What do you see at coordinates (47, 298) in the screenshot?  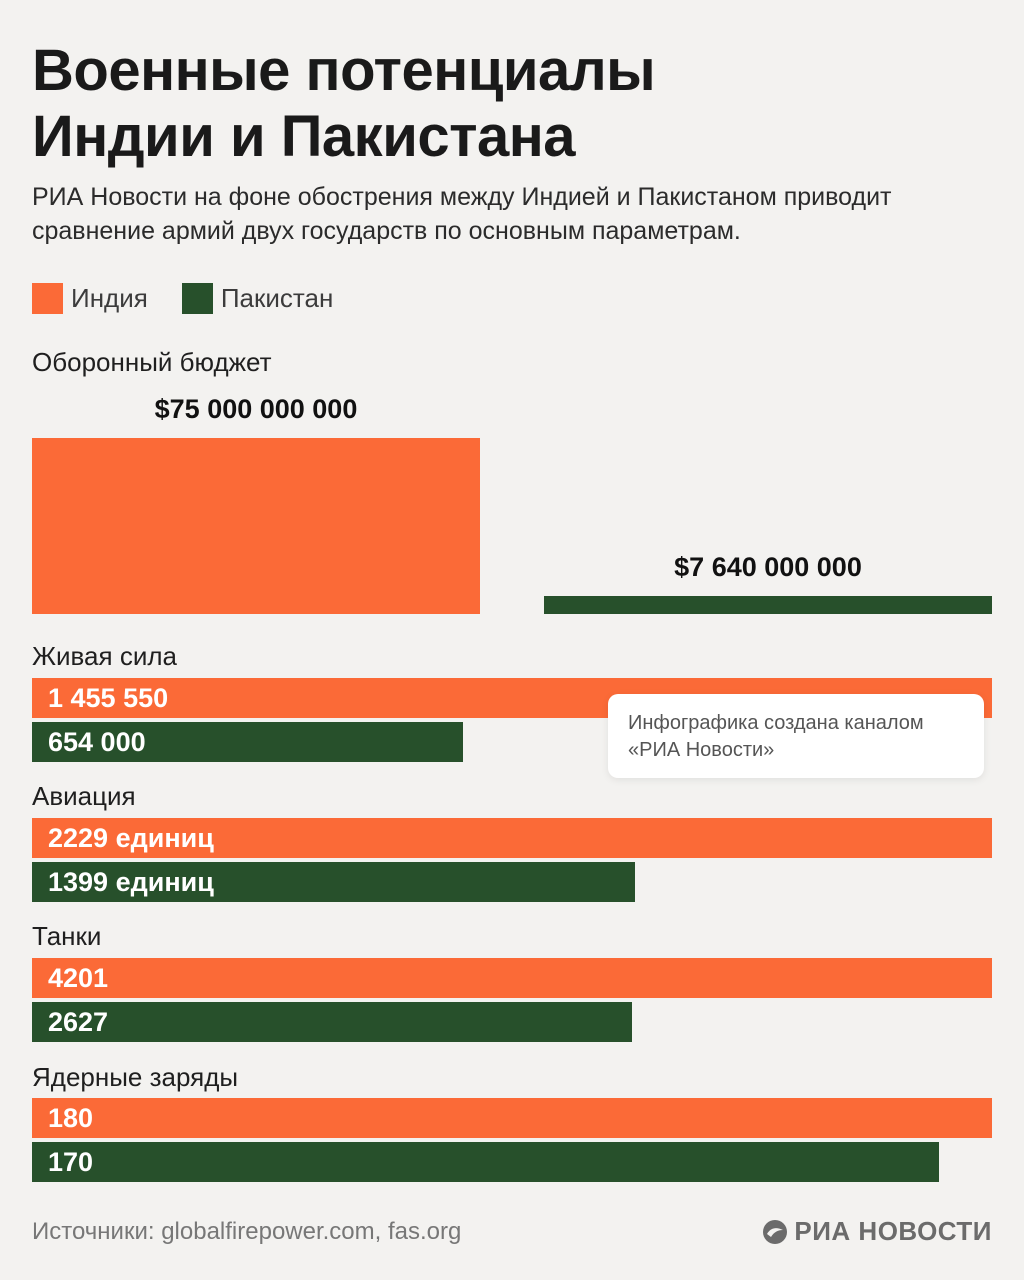 I see `legend-swatch-india` at bounding box center [47, 298].